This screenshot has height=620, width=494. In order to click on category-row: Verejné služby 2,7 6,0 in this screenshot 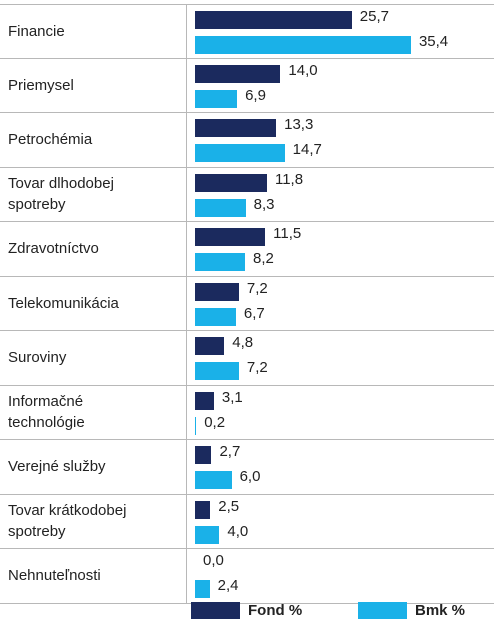, I will do `click(247, 467)`.